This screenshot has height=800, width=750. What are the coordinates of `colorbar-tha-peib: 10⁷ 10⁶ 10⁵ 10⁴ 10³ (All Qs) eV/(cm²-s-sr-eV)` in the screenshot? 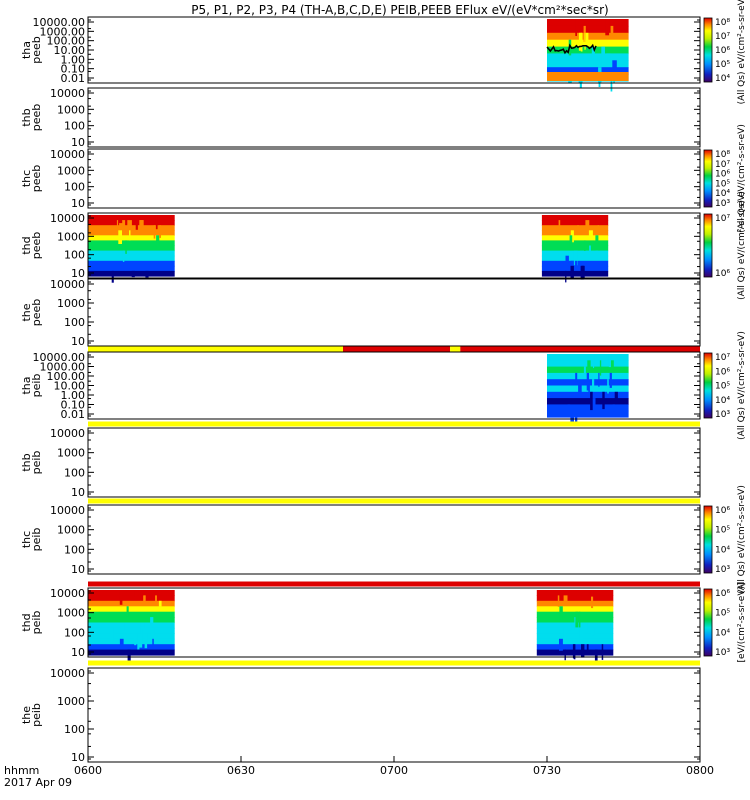 It's located at (725, 385).